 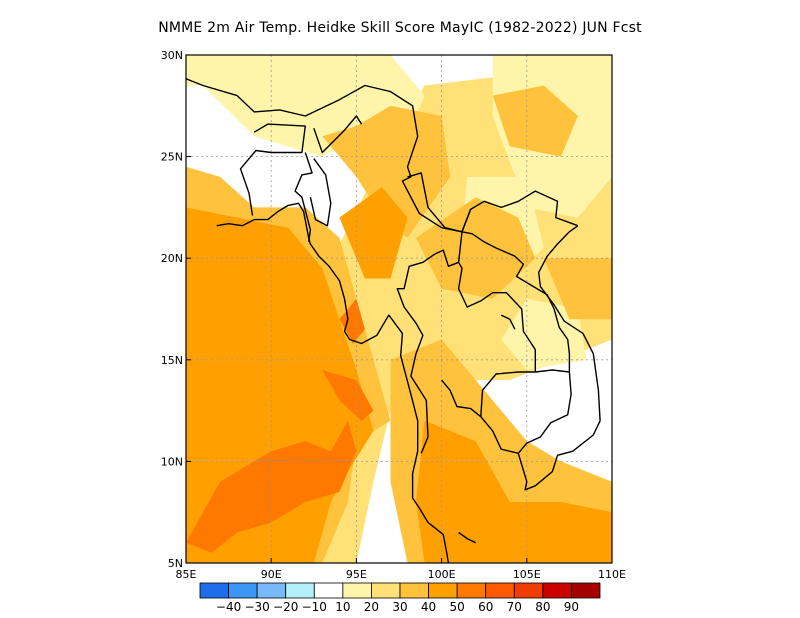 What do you see at coordinates (442, 574) in the screenshot?
I see `lon-tick-label: 100E` at bounding box center [442, 574].